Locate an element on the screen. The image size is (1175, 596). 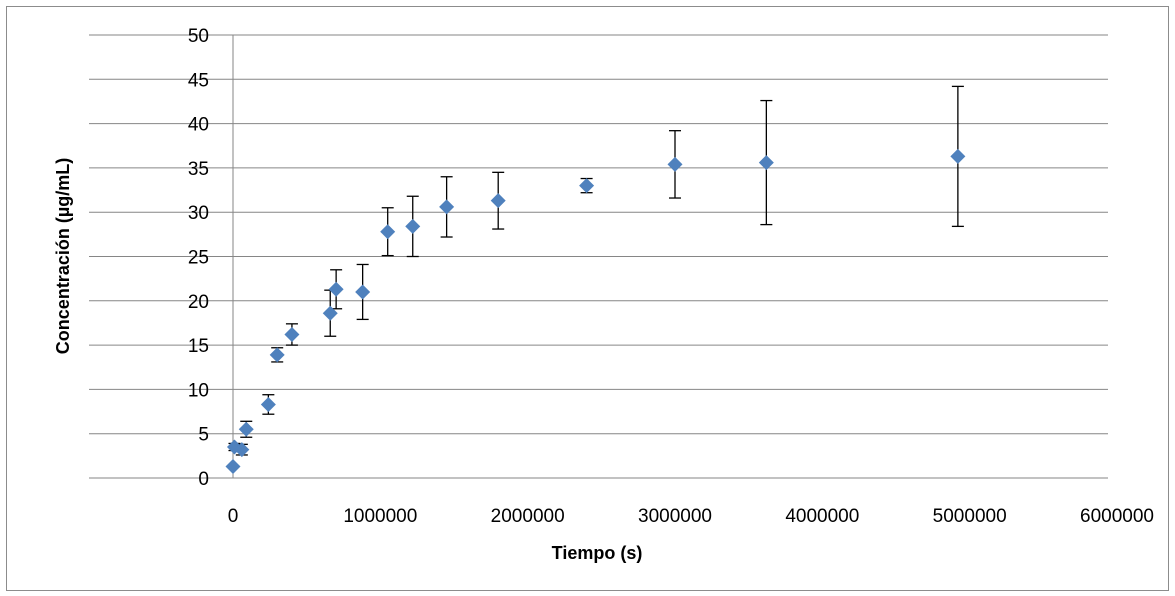
x-tick-label: 5000000 is located at coordinates (970, 516).